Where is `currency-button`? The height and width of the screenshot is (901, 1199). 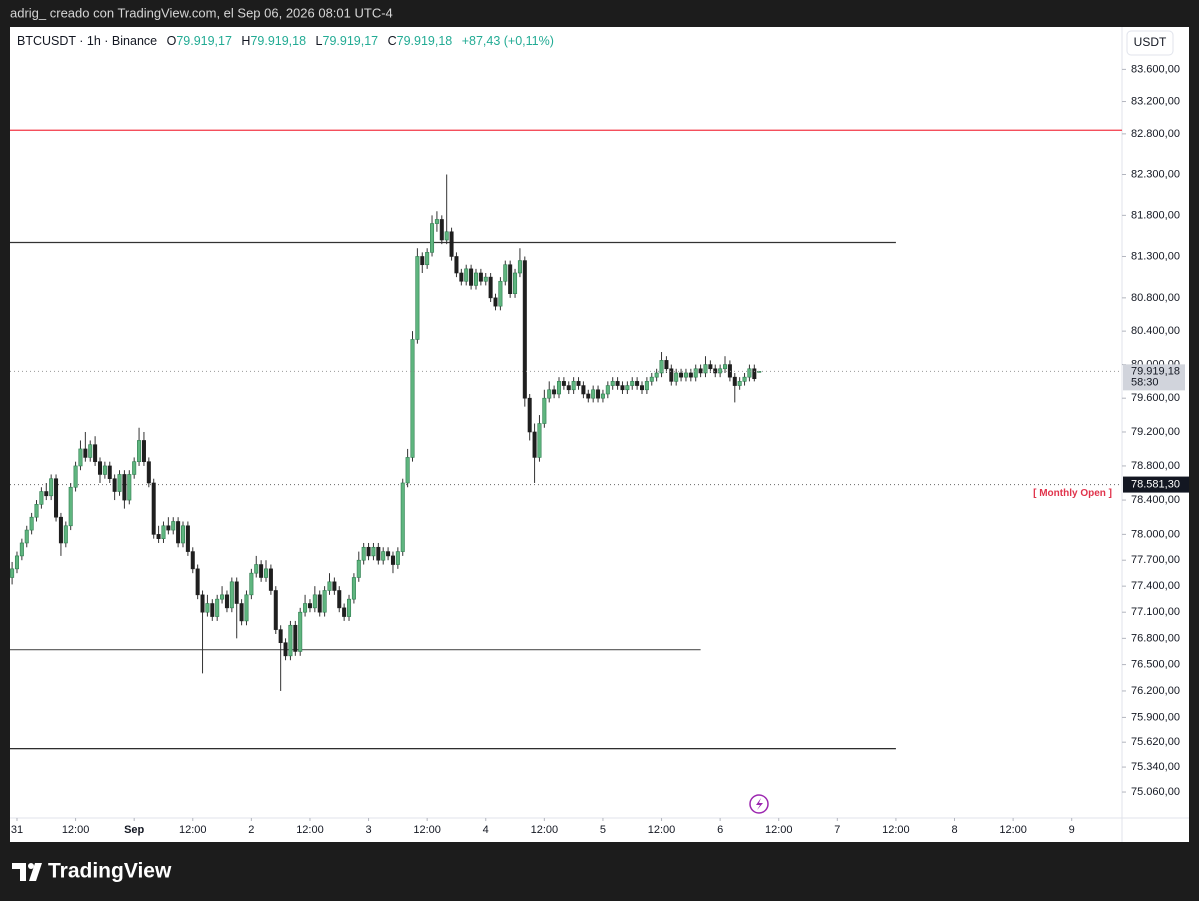 currency-button is located at coordinates (1150, 43).